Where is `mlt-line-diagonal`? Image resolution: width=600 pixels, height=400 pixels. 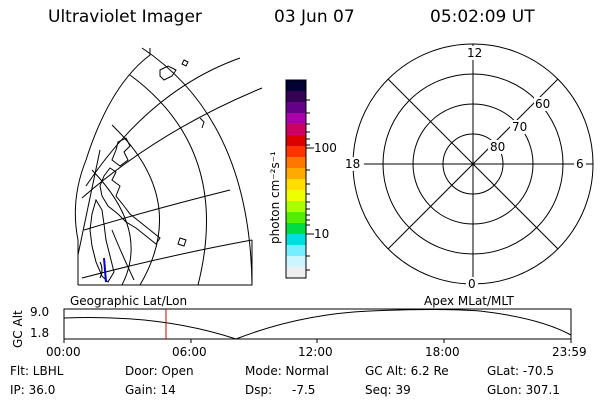
mlt-line-diagonal is located at coordinates (473, 164).